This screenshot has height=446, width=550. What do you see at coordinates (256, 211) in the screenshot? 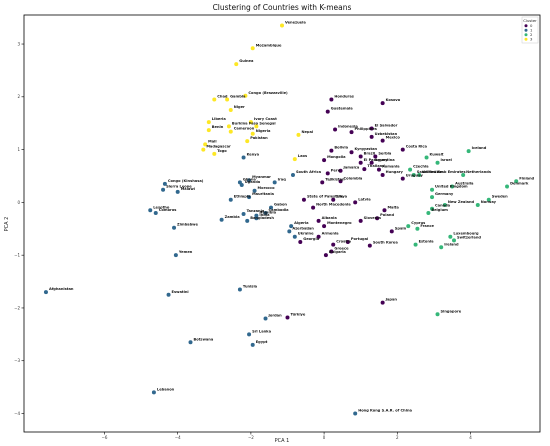
I see `point-label: Tanzania` at bounding box center [256, 211].